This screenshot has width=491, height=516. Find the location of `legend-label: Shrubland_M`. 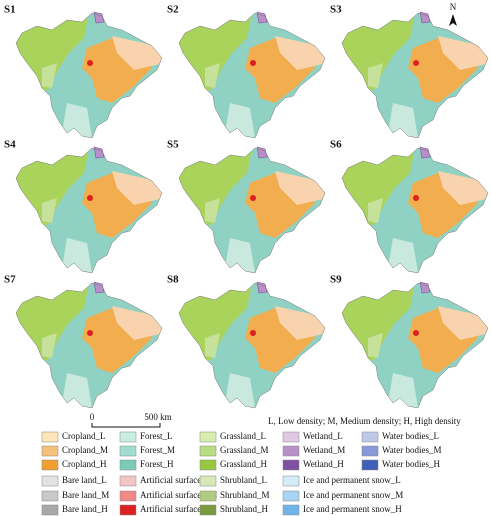

legend-label: Shrubland_M is located at coordinates (245, 495).